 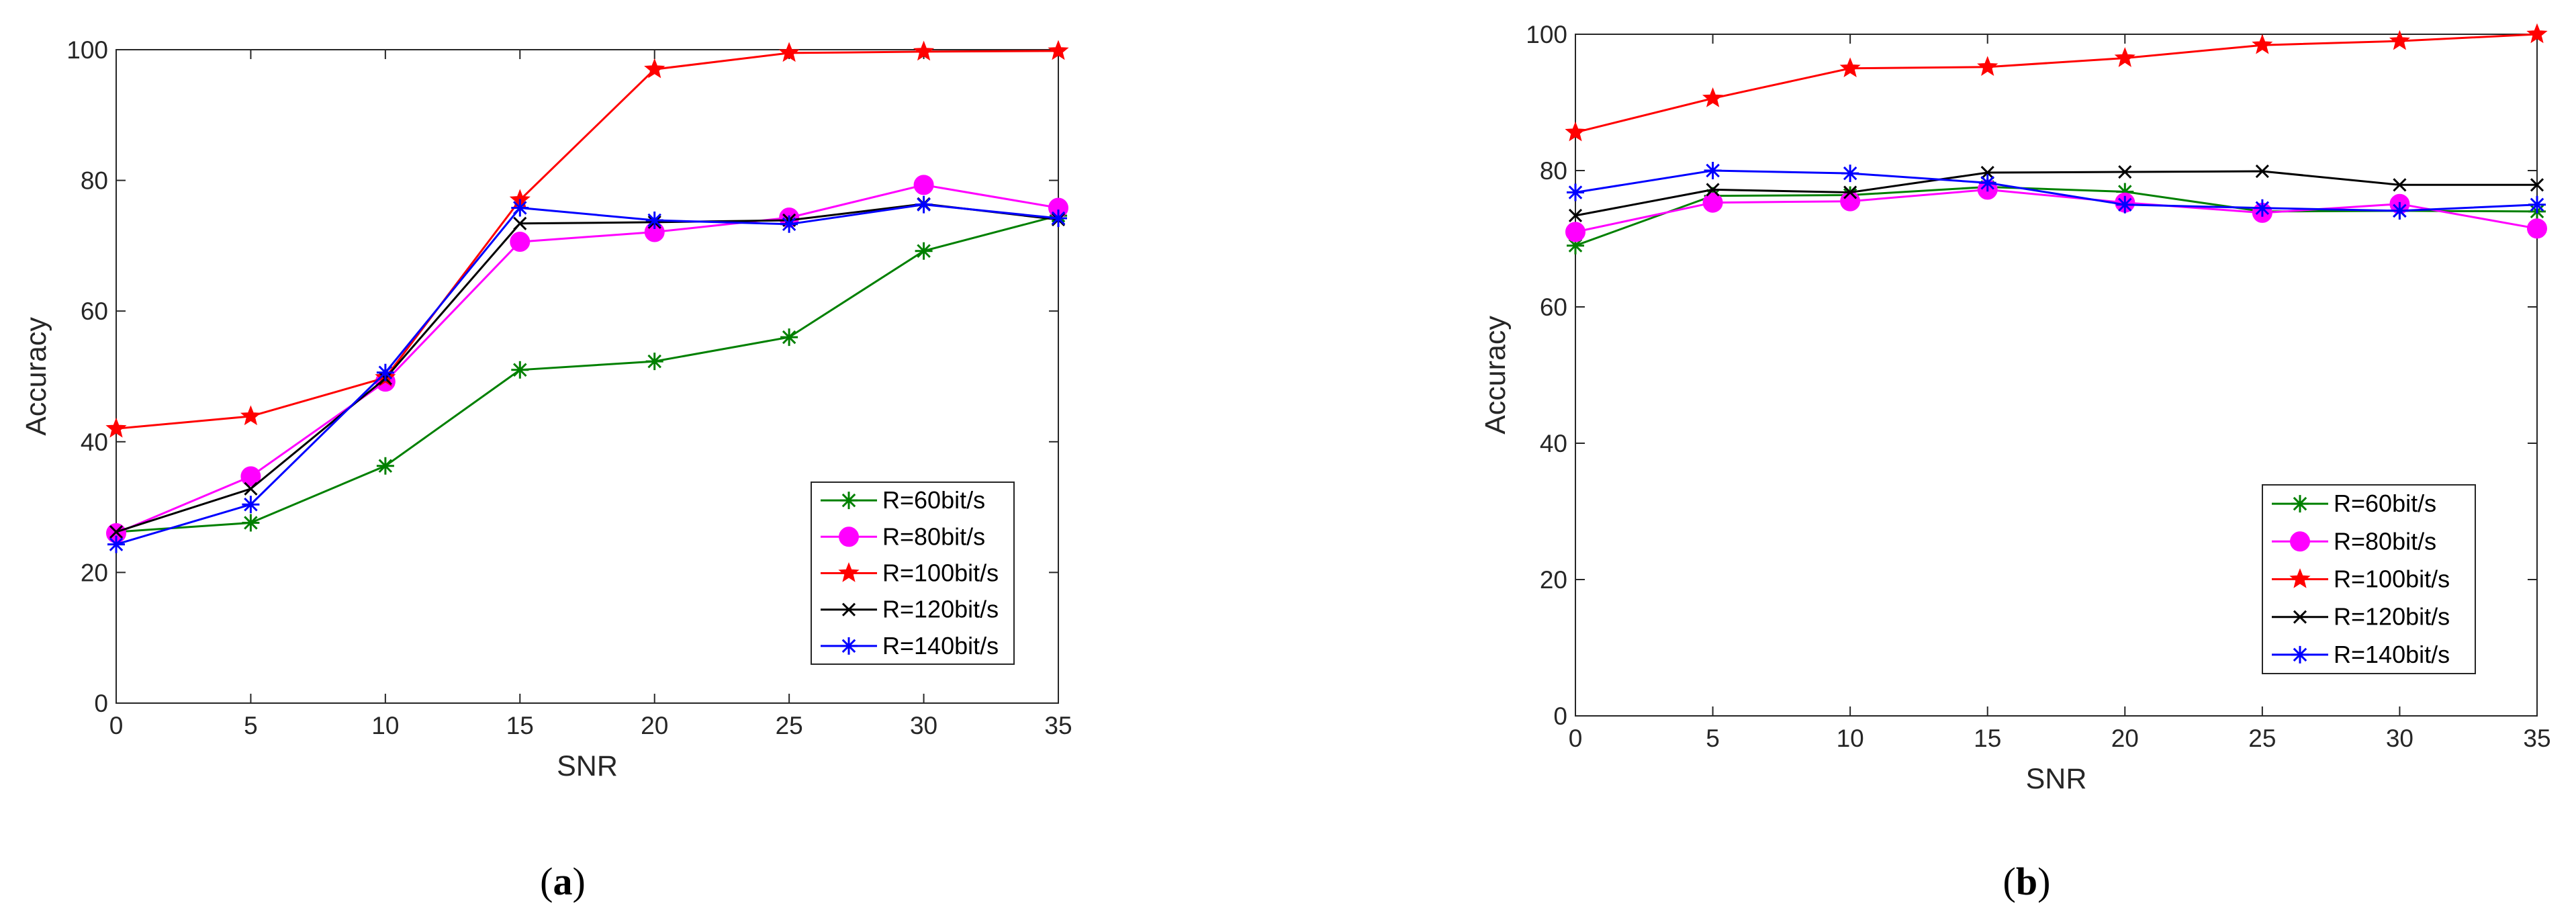 I want to click on x-tick-label: 35, so click(x=2536, y=738).